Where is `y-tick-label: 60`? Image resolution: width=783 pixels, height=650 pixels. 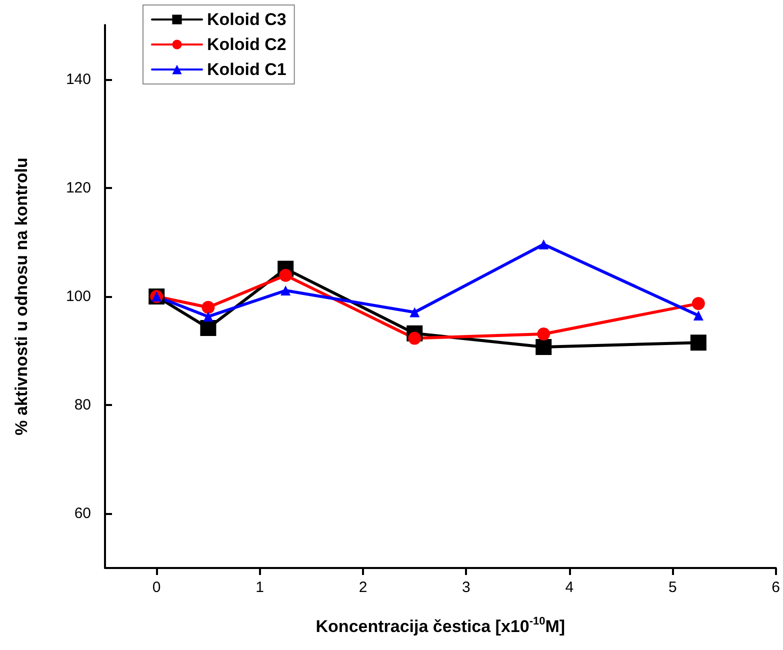
y-tick-label: 60 is located at coordinates (82, 513).